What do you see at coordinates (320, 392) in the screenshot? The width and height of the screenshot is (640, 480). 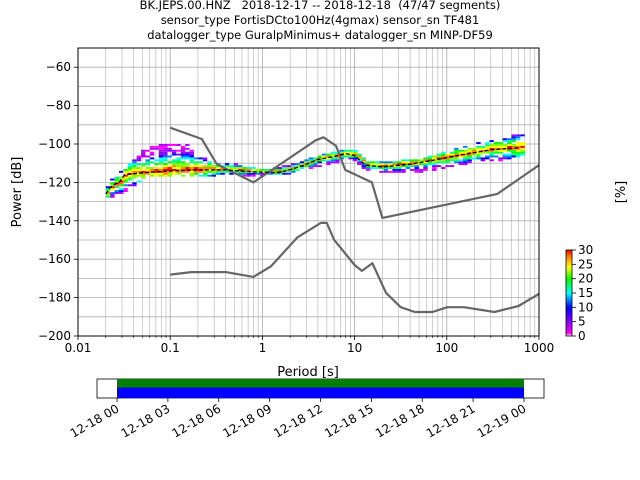 I see `coverage-row-blue` at bounding box center [320, 392].